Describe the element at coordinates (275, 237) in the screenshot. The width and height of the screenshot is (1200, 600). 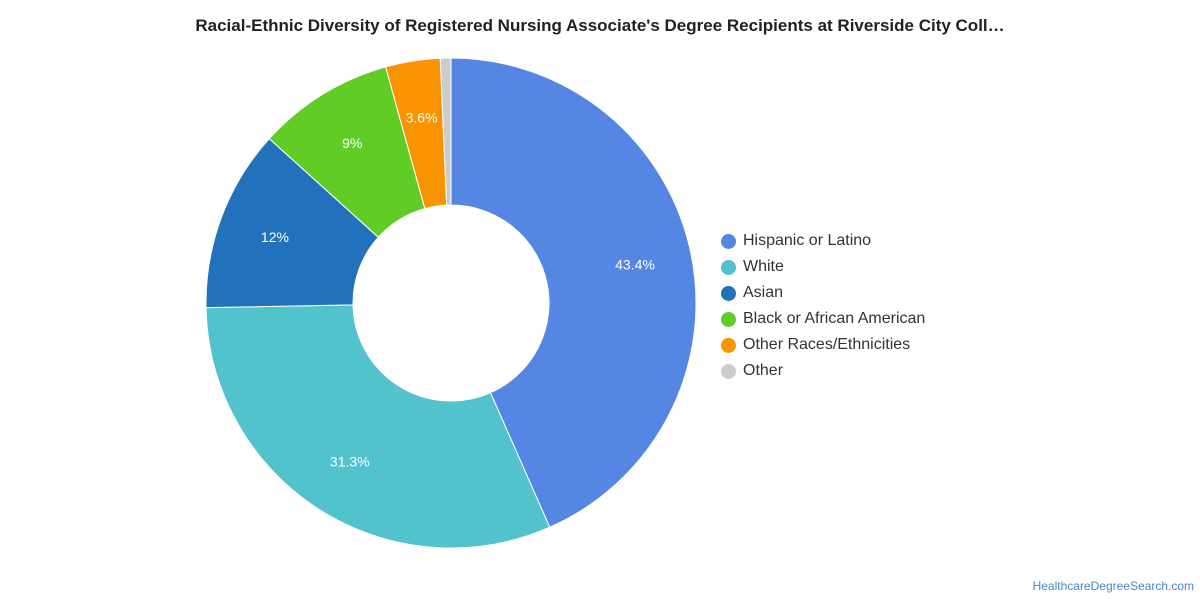
I see `data-label-asian: 12%` at that location.